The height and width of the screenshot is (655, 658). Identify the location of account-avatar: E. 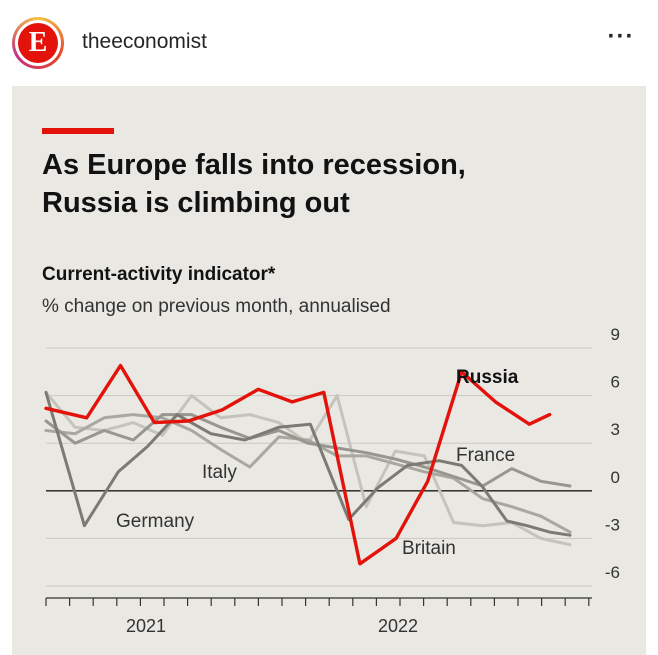
(38, 43).